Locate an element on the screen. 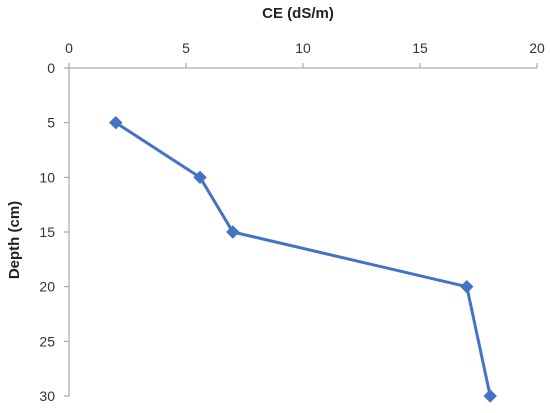 The height and width of the screenshot is (413, 550). y-tick-label: 15 is located at coordinates (47, 232).